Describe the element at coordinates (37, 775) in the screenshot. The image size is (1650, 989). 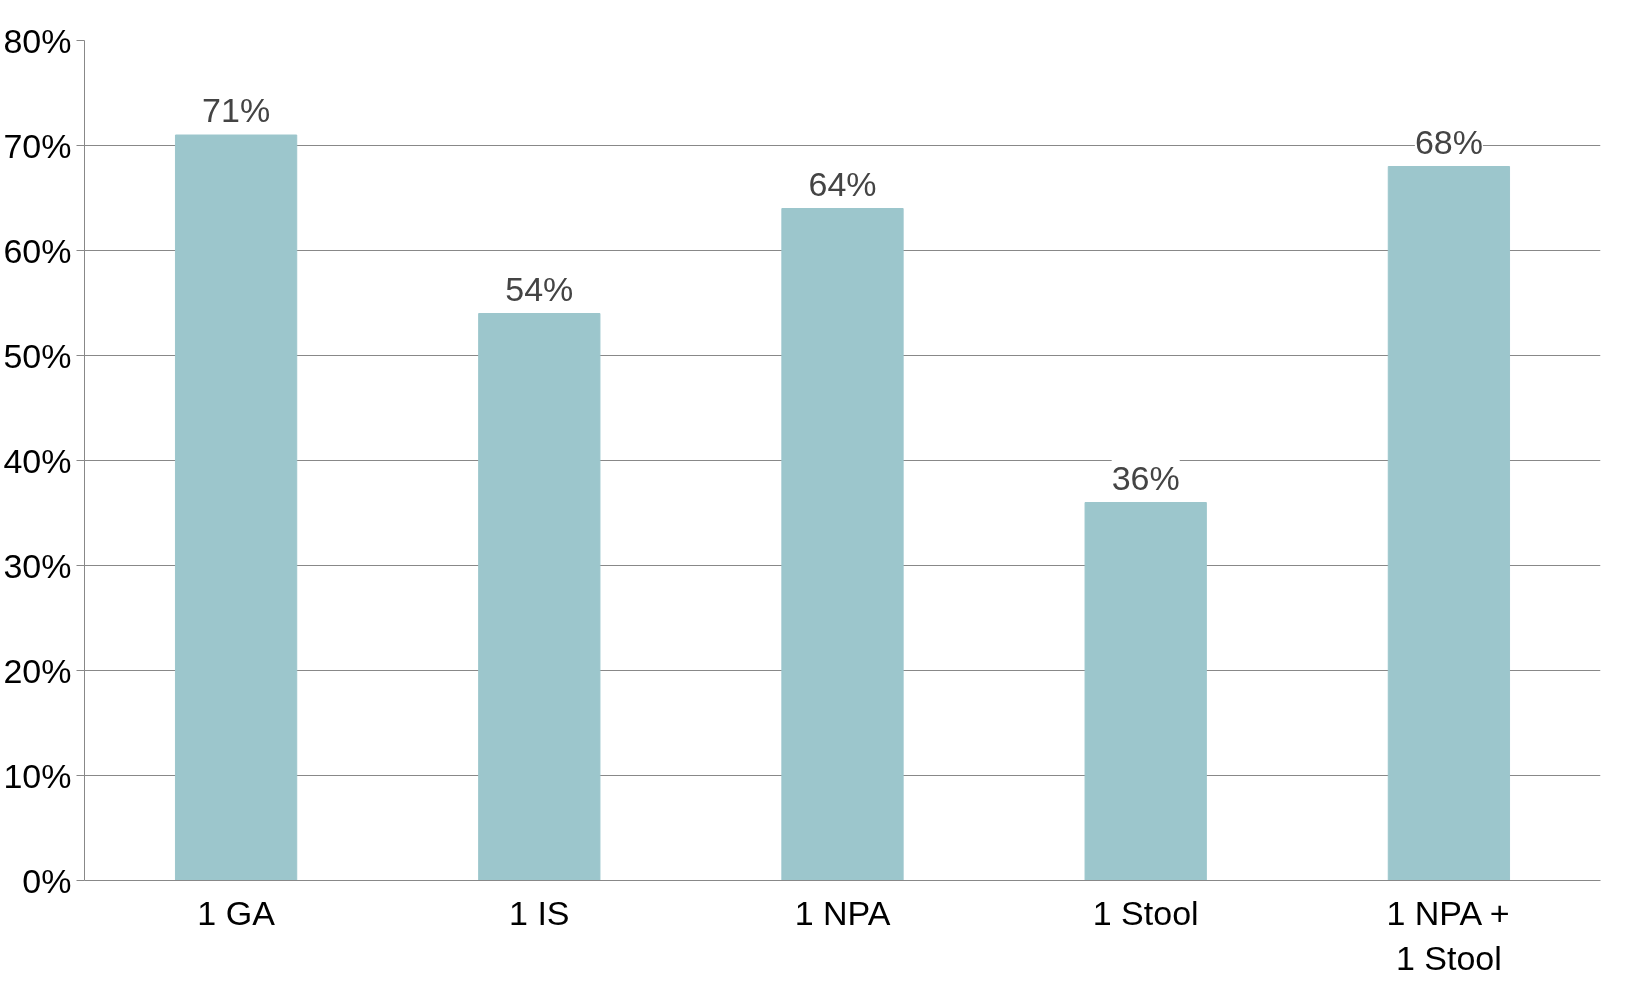
I see `y-tick-label: 10%` at that location.